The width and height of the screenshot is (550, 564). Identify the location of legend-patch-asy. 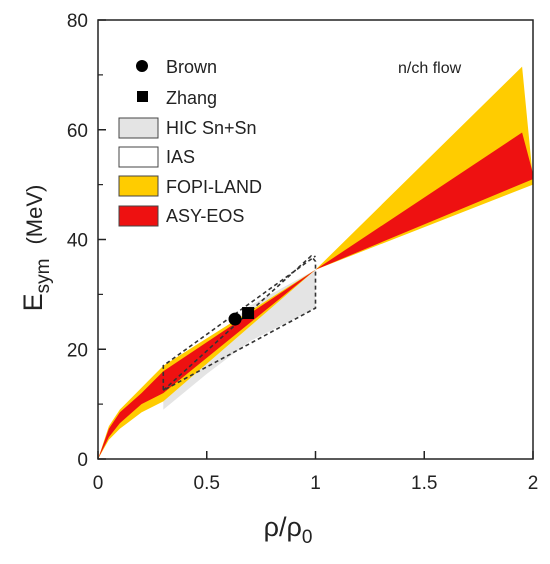
(138, 216).